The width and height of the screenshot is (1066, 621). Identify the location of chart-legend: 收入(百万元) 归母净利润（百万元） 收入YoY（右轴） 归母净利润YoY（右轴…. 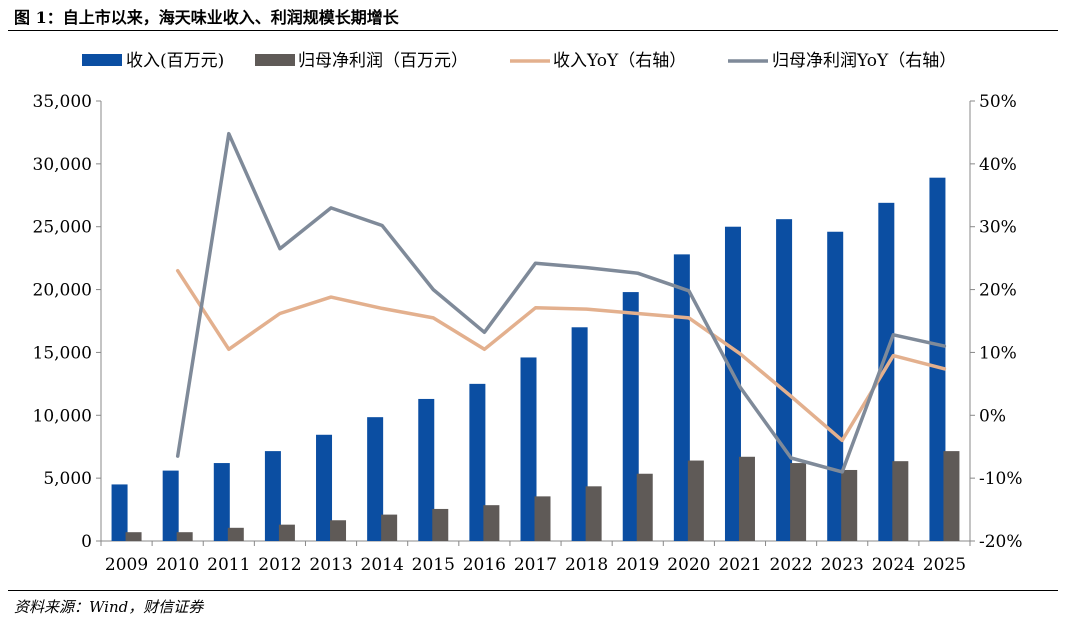
(519, 61).